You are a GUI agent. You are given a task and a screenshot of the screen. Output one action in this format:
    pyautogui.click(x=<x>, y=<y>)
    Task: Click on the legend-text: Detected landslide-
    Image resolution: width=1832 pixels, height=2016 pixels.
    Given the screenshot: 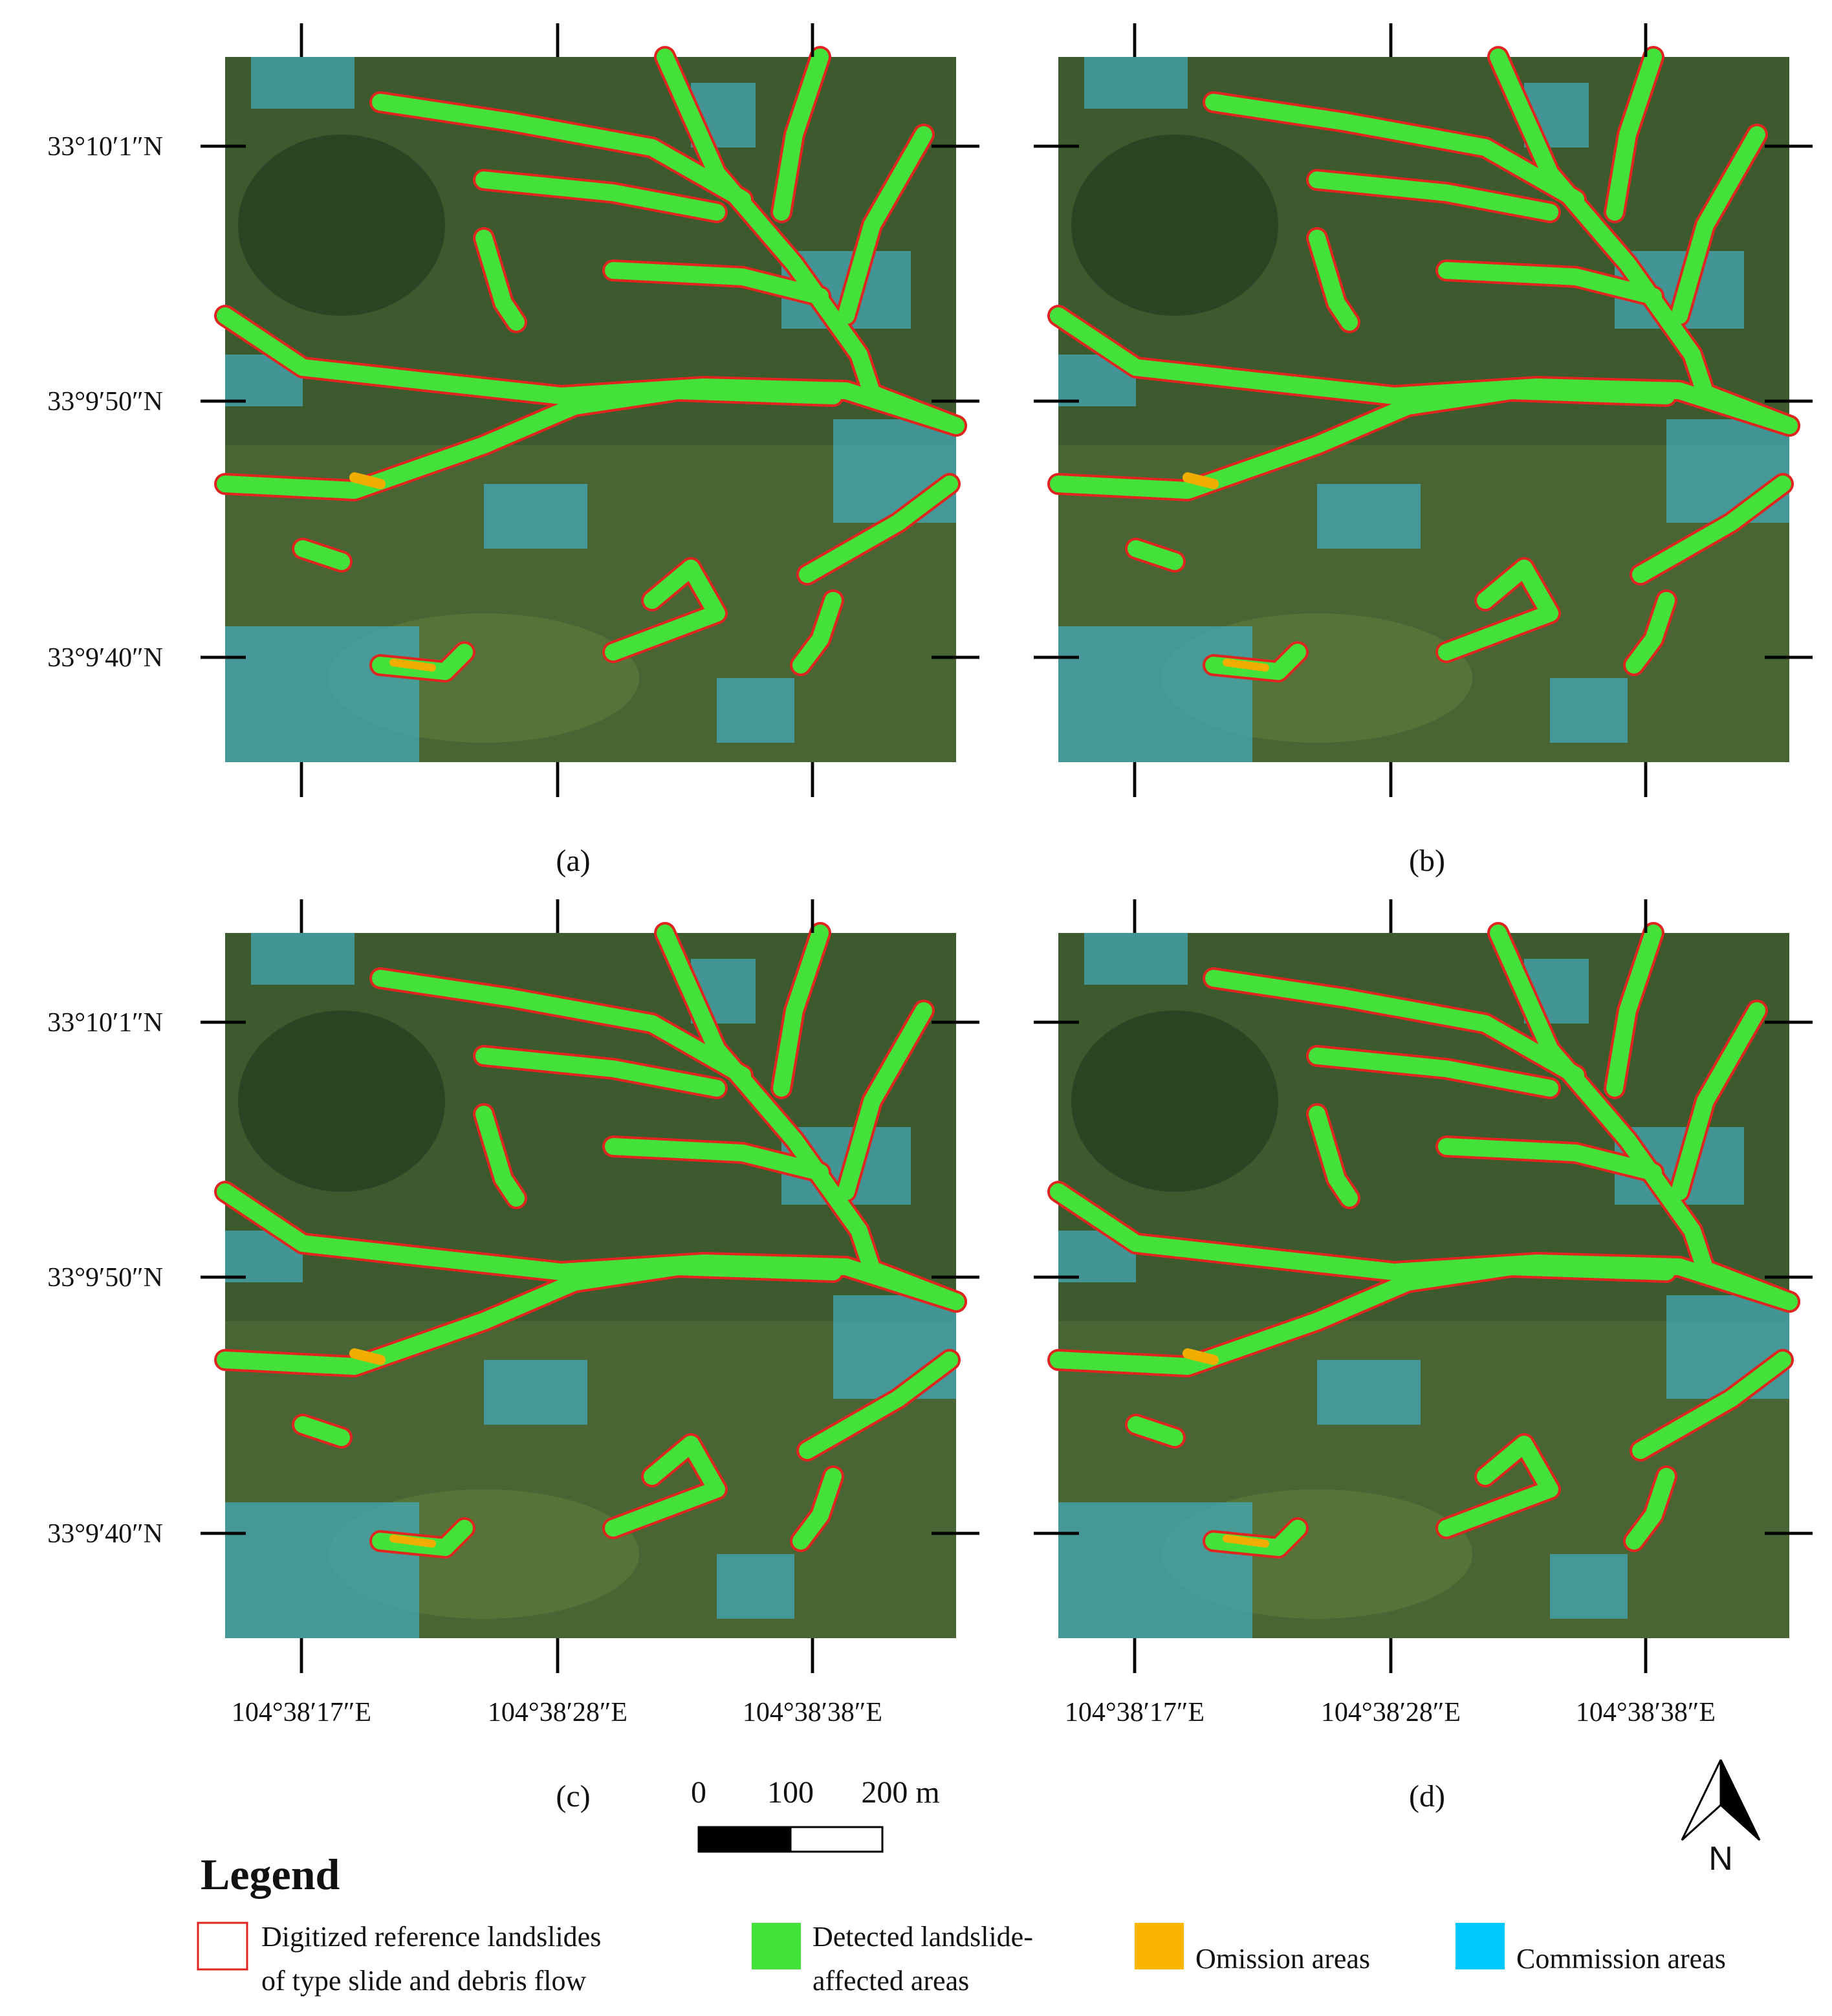 What is the action you would take?
    pyautogui.click(x=922, y=1937)
    